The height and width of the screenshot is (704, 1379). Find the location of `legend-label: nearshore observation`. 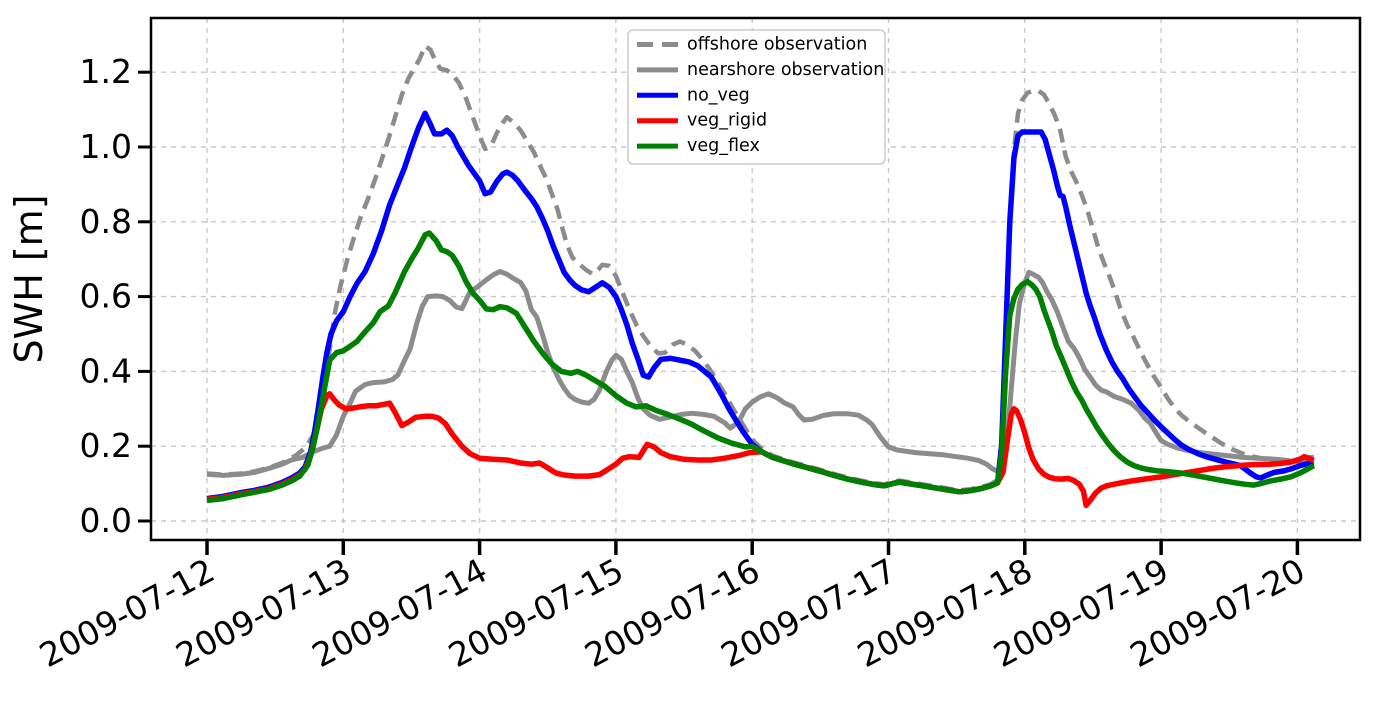

legend-label: nearshore observation is located at coordinates (785, 70).